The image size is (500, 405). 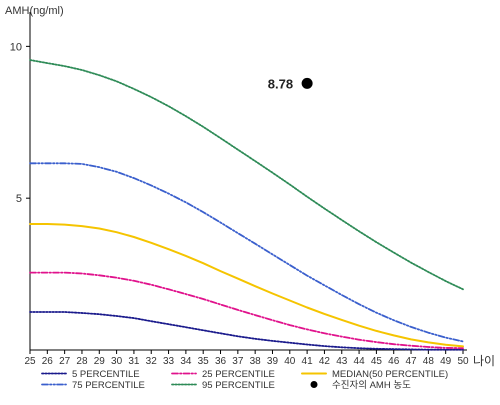 What do you see at coordinates (16, 47) in the screenshot?
I see `y-tick-label: 10` at bounding box center [16, 47].